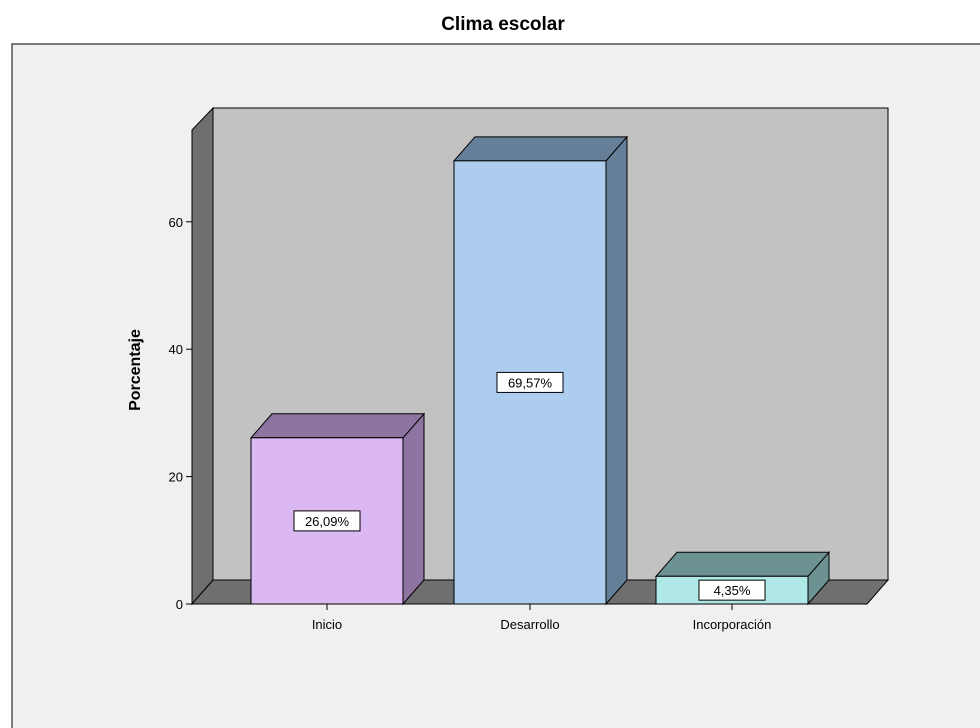  What do you see at coordinates (135, 370) in the screenshot?
I see `y-axis-title: Porcentaje` at bounding box center [135, 370].